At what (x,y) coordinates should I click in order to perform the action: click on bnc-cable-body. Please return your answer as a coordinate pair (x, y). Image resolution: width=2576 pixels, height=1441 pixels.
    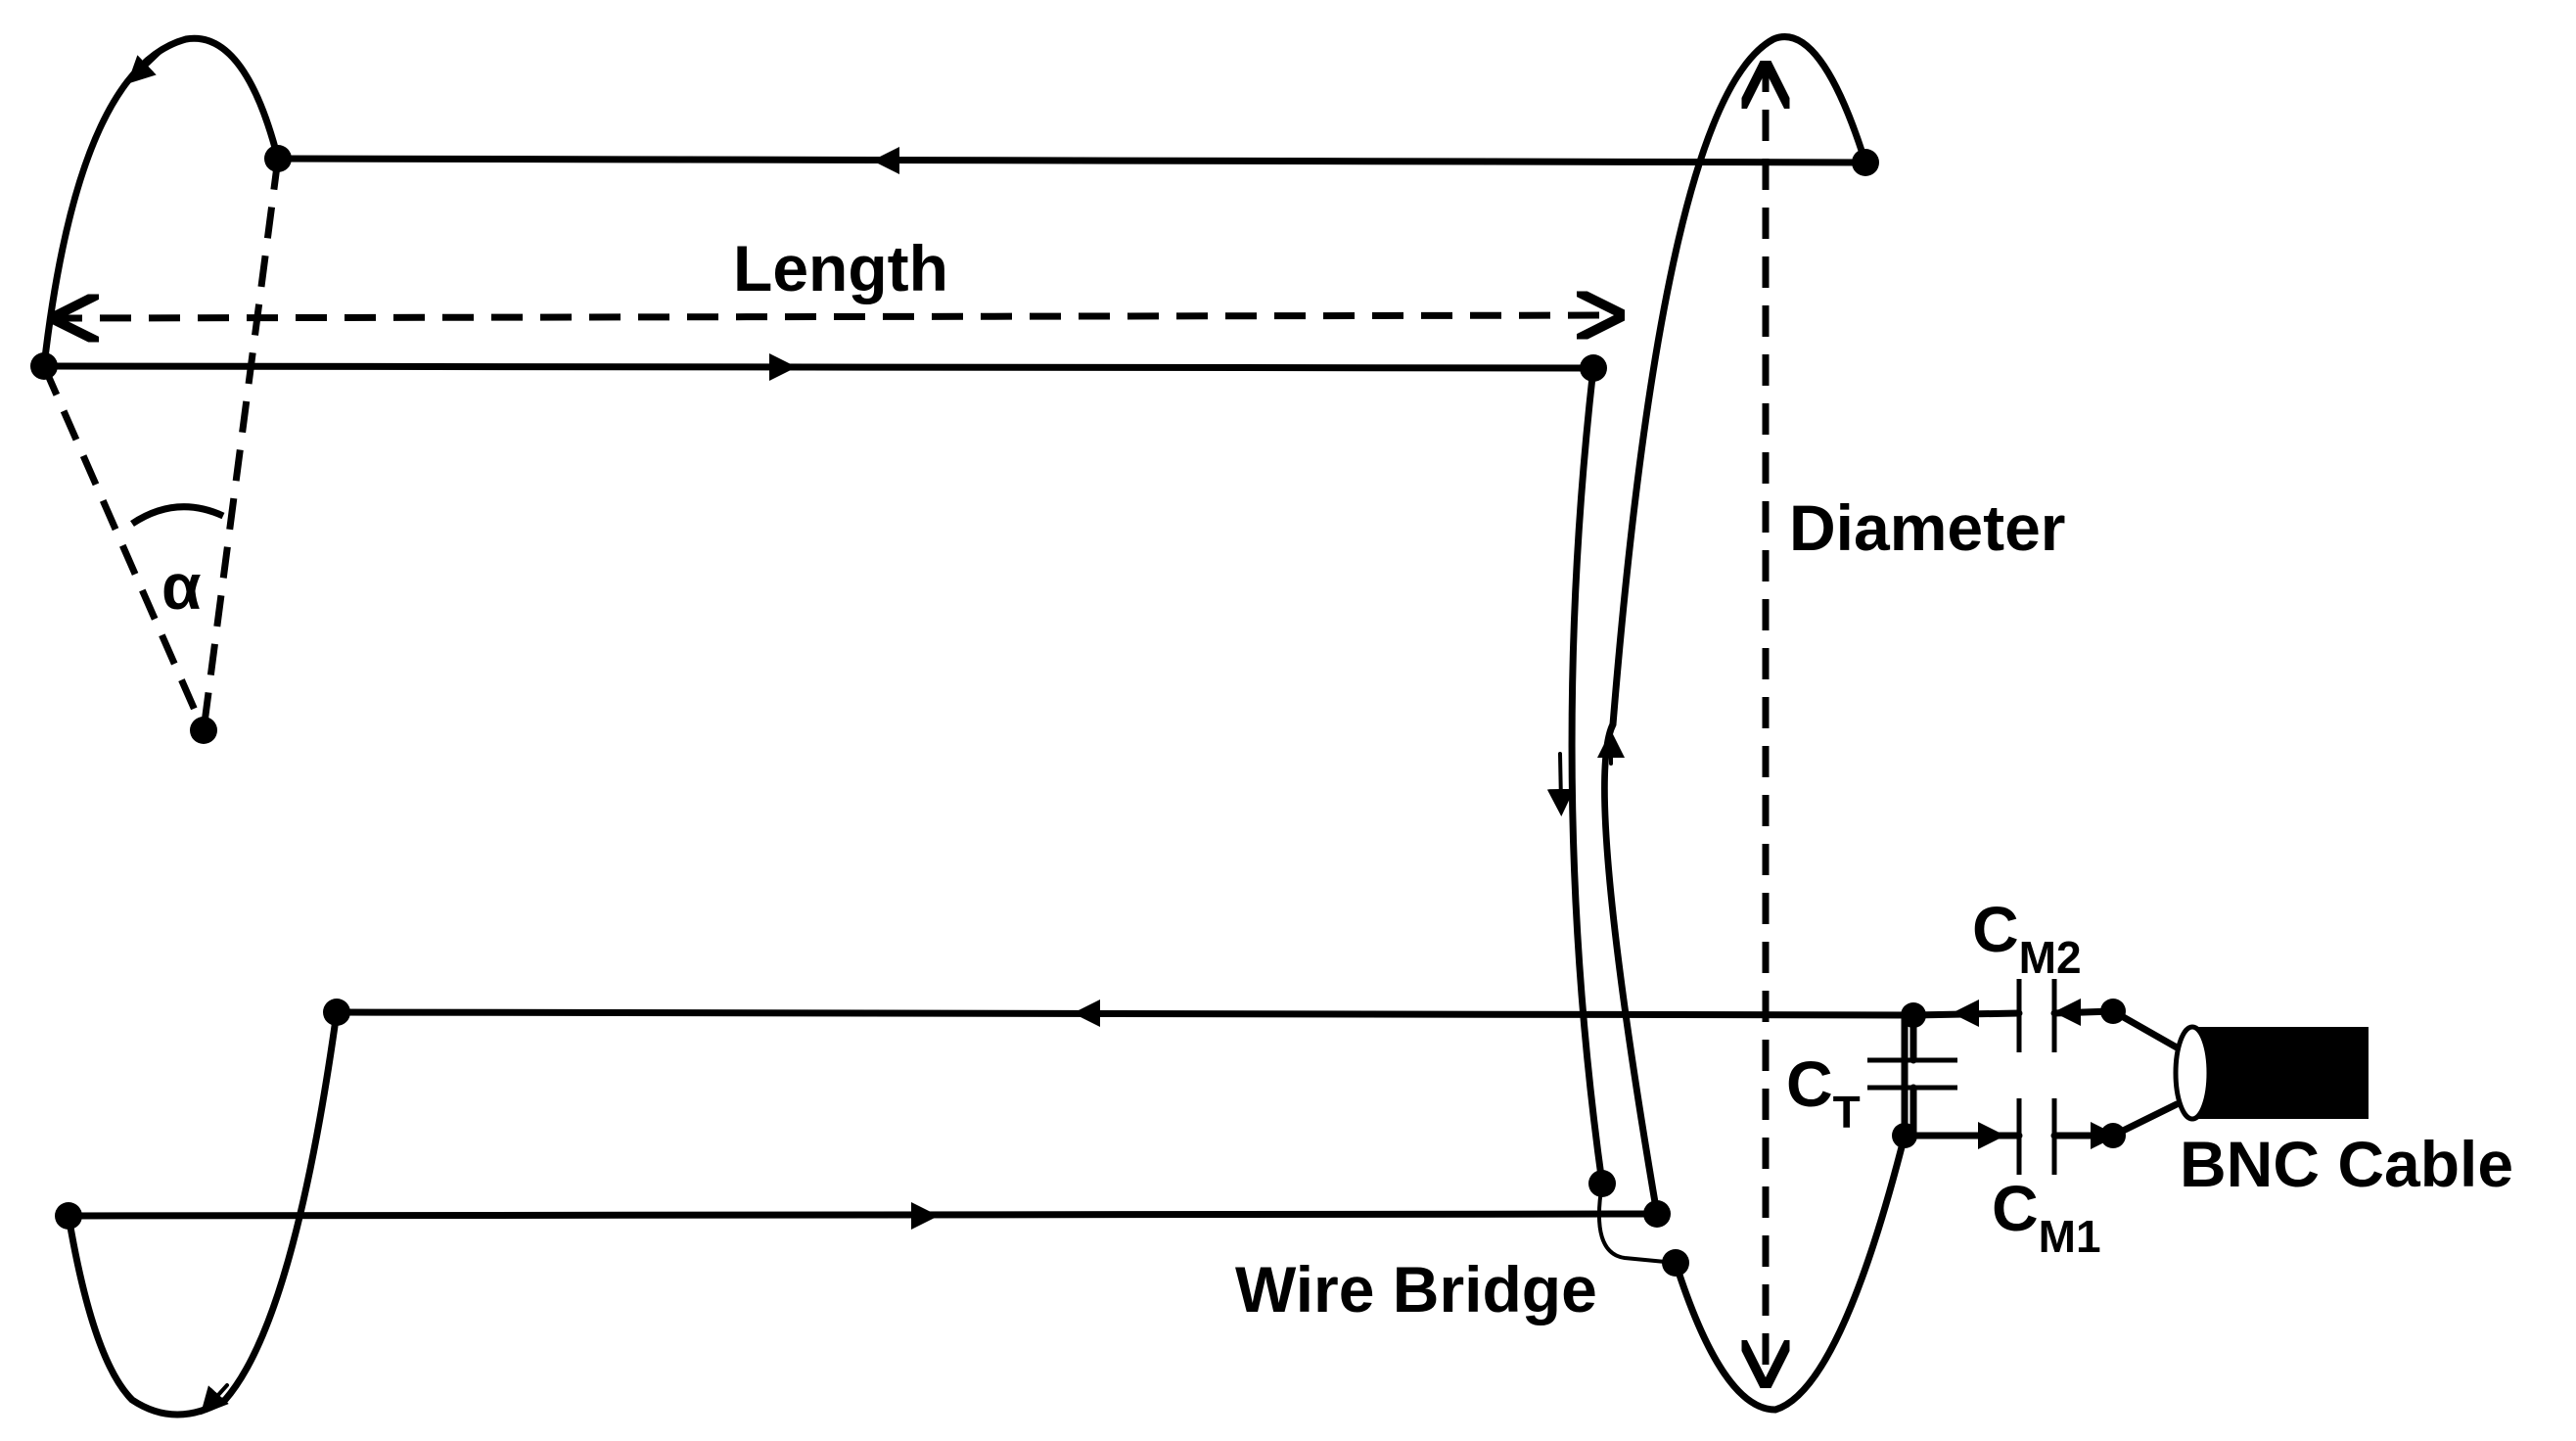
    Looking at the image, I should click on (2282, 1073).